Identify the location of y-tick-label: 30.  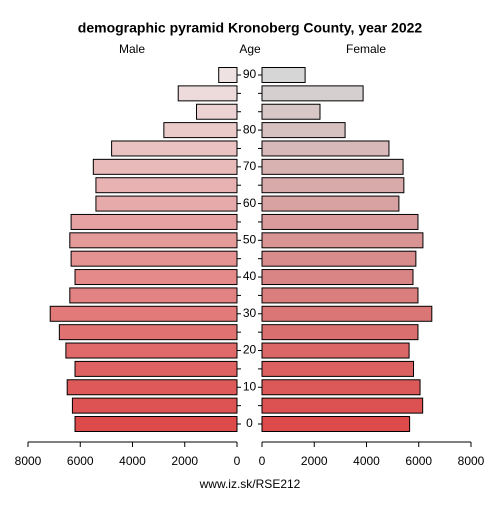
(250, 313).